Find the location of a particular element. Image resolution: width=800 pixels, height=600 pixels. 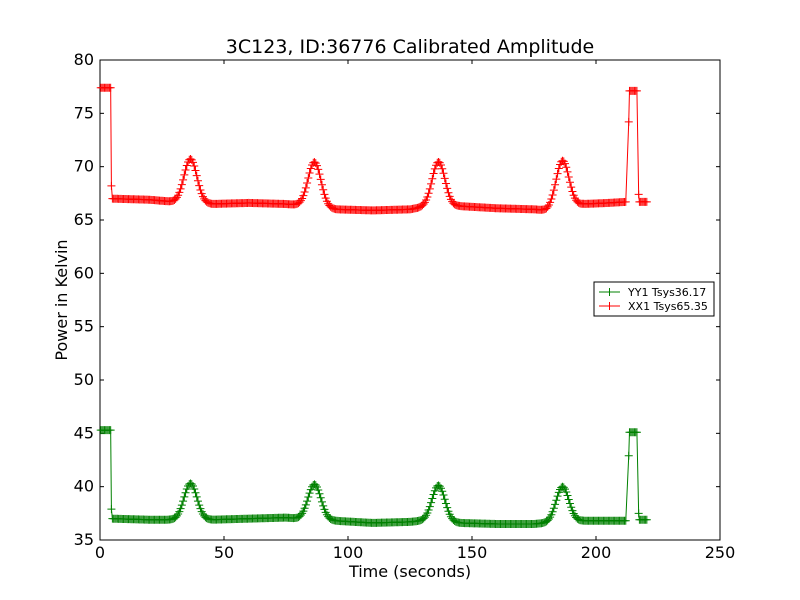

legend-box is located at coordinates (654, 299).